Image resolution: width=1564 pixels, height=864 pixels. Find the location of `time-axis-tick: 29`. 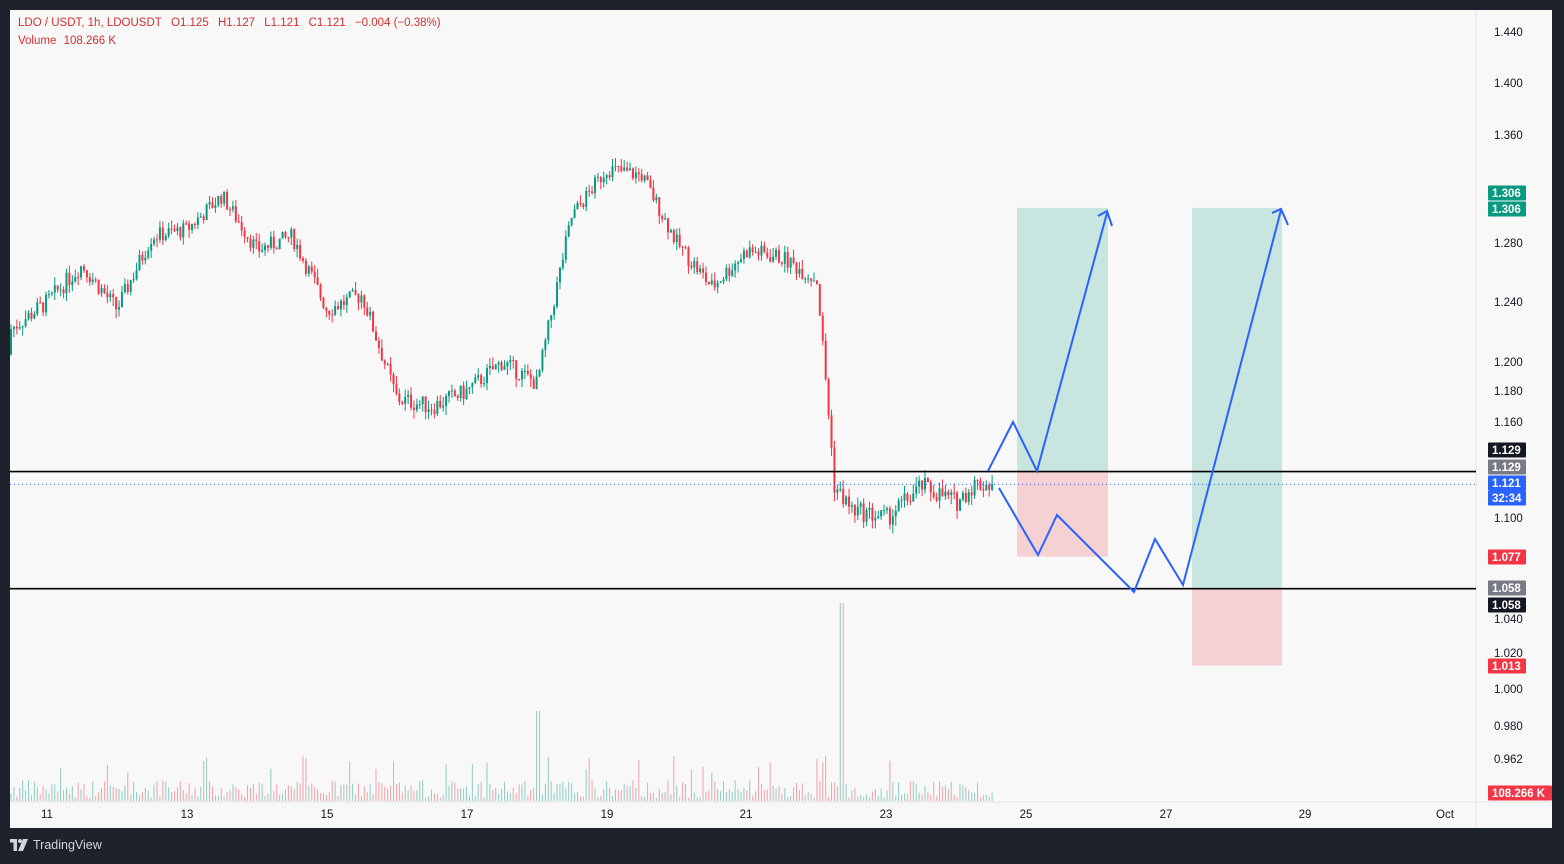

time-axis-tick: 29 is located at coordinates (1305, 815).